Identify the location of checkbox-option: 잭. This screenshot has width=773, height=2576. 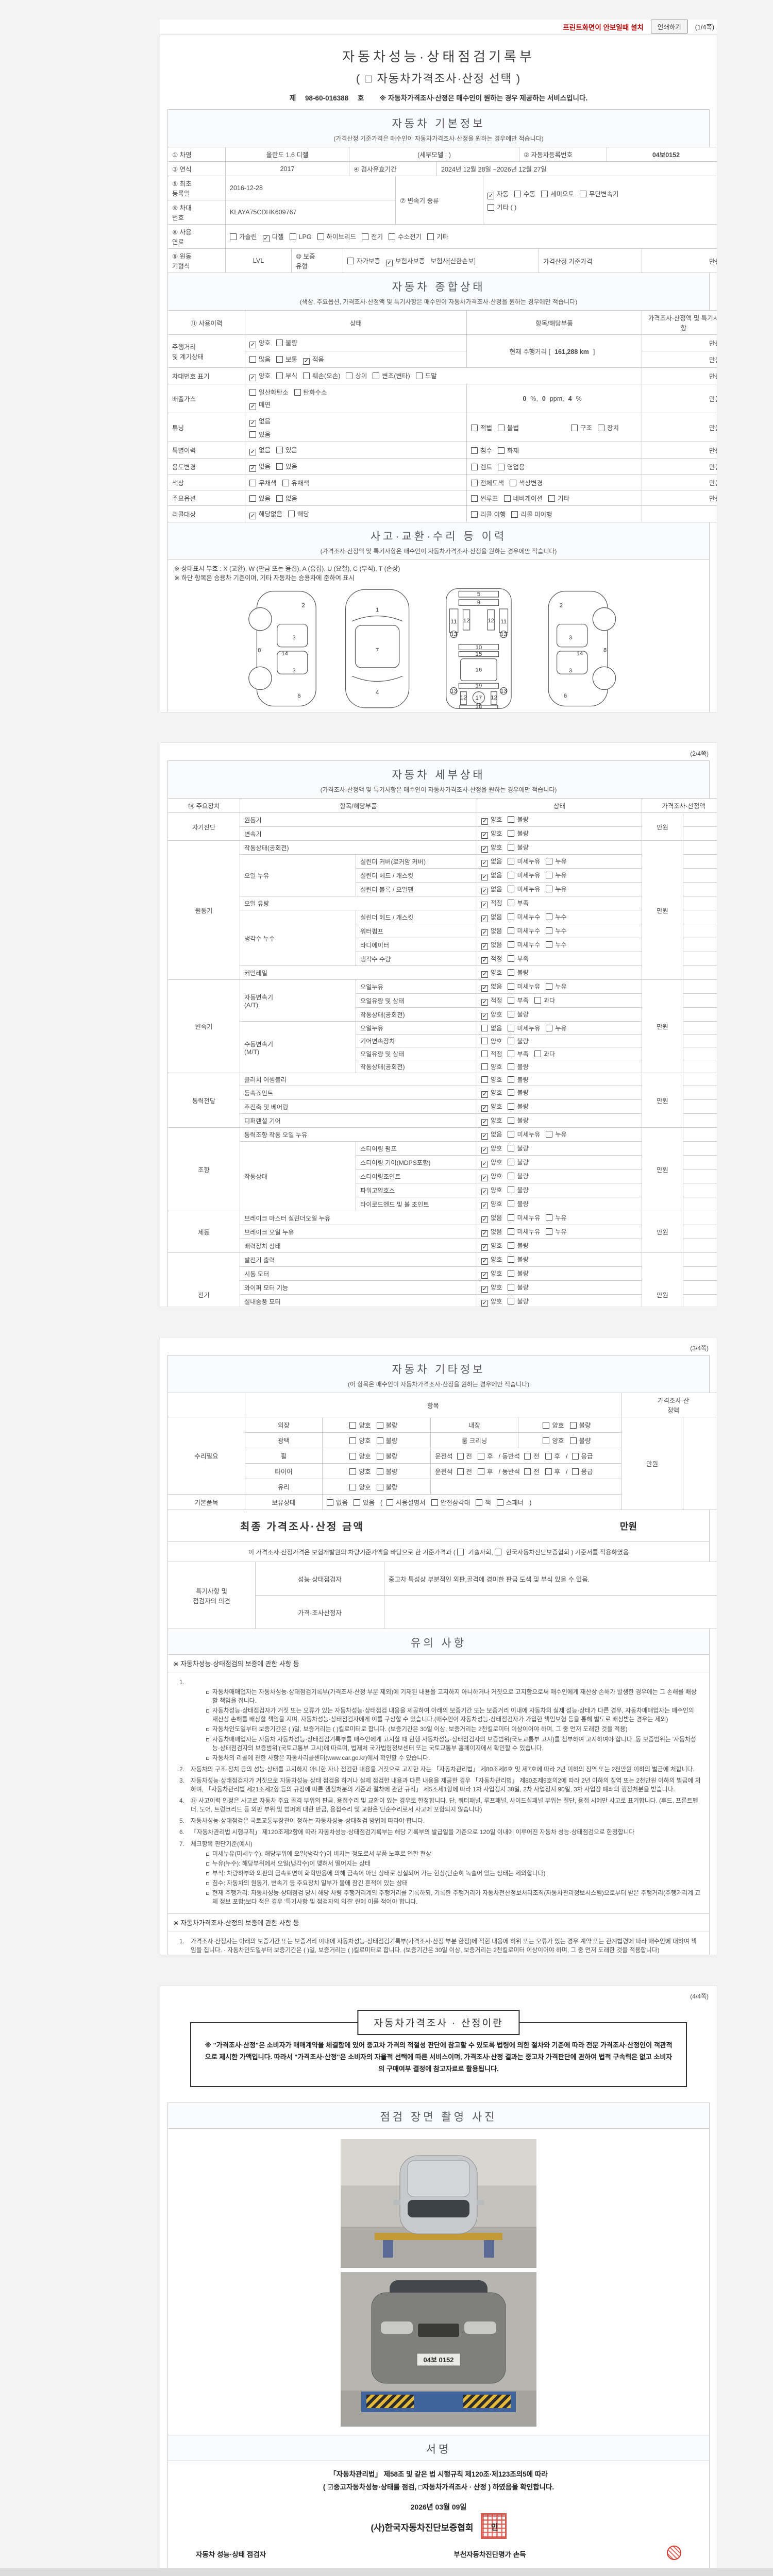
(484, 1502).